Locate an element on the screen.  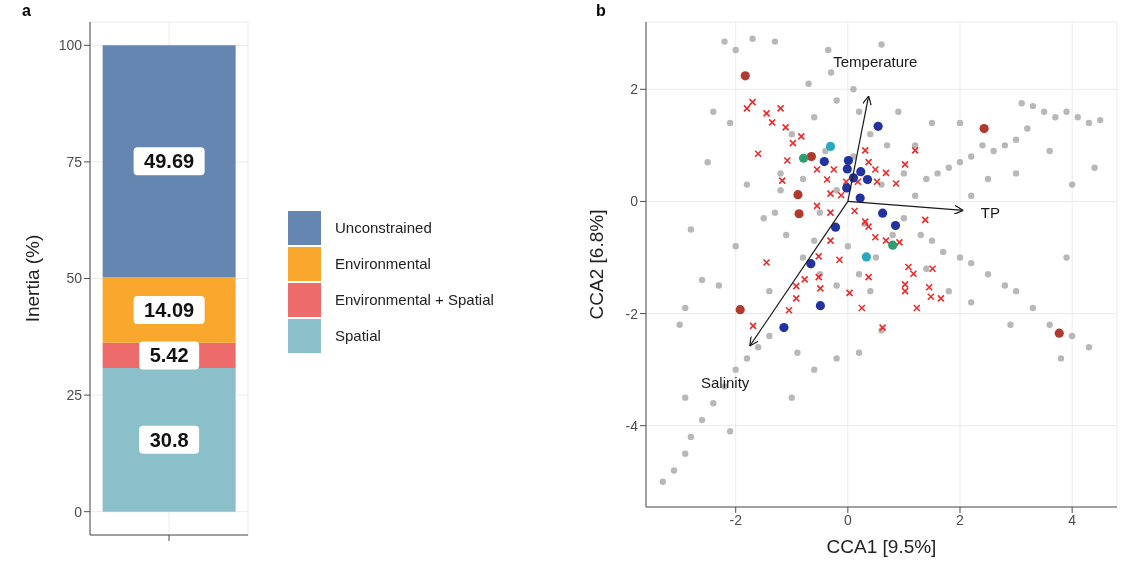
data-label: 5.42 is located at coordinates (169, 355).